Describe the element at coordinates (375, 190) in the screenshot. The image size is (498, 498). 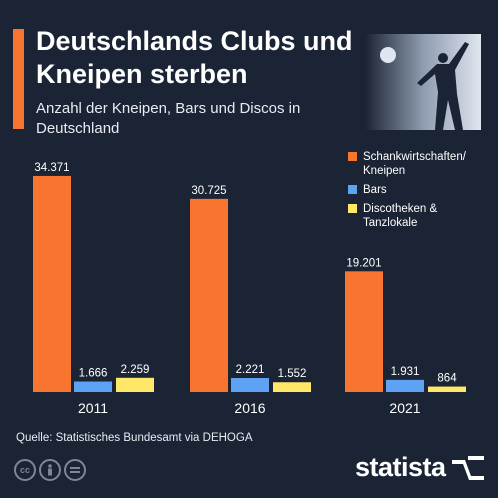
I see `legend-label-bars: Bars` at that location.